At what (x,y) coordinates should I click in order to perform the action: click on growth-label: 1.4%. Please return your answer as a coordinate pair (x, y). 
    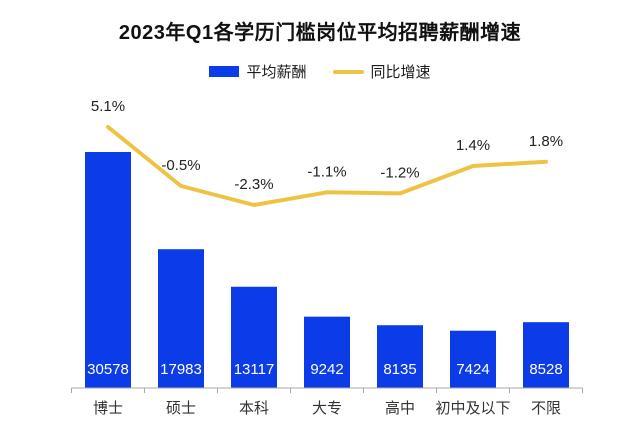
    Looking at the image, I should click on (473, 145).